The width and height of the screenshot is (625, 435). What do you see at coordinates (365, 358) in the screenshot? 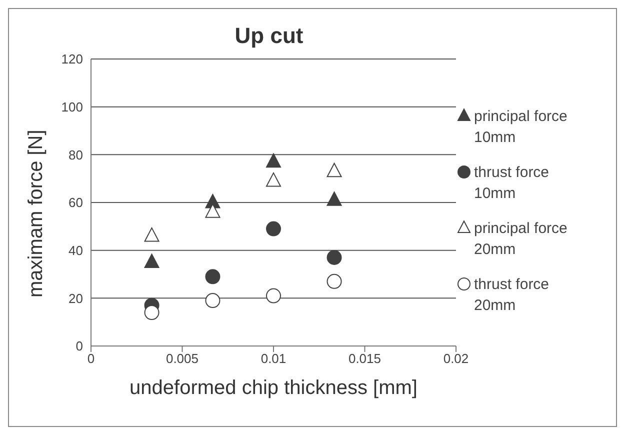
I see `x-tick-label: 0.015` at bounding box center [365, 358].